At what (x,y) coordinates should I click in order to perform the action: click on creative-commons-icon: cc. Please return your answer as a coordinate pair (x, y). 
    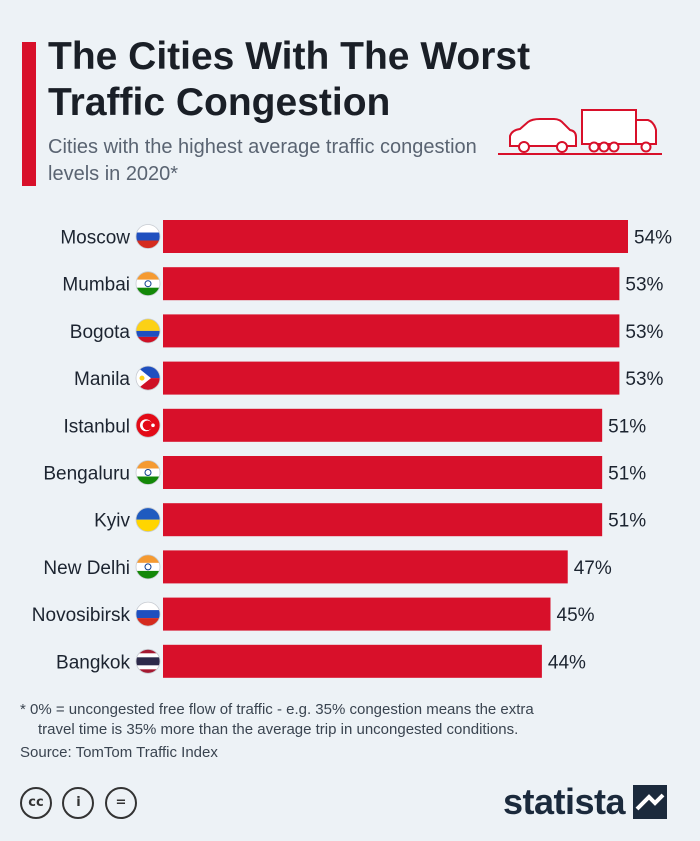
    Looking at the image, I should click on (36, 803).